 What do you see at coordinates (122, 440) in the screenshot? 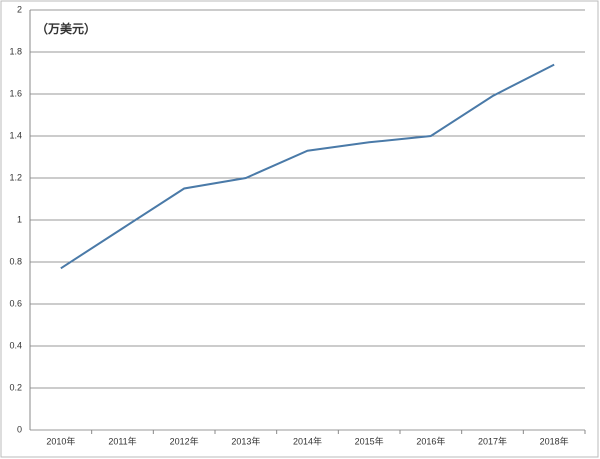
I see `x-tick-label: 2011年` at bounding box center [122, 440].